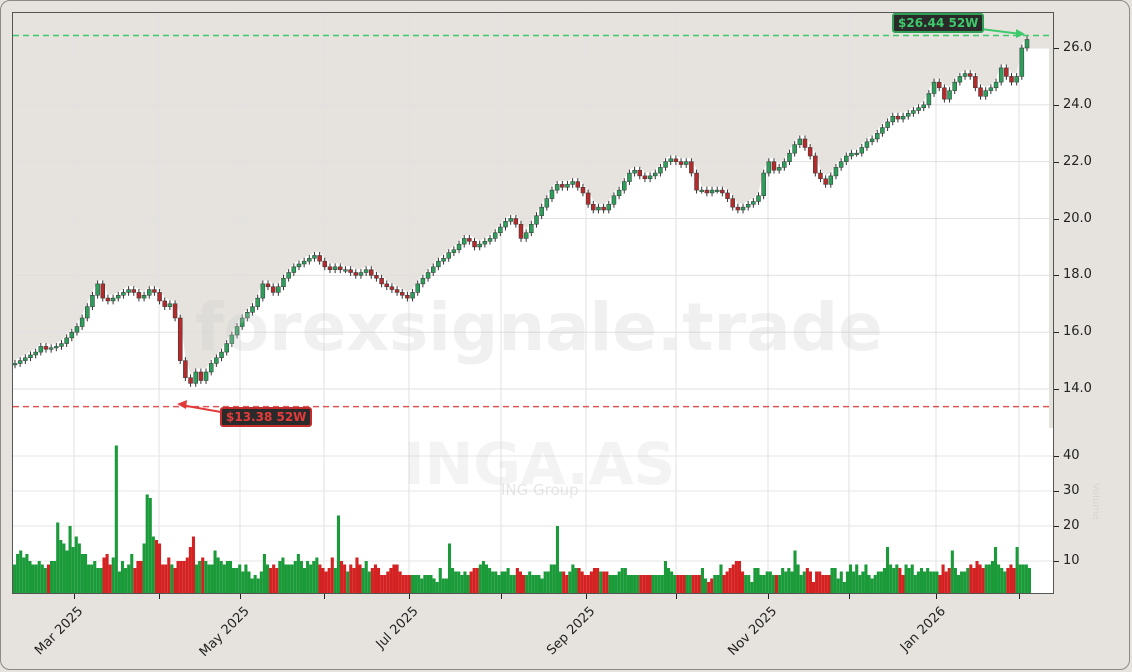 The height and width of the screenshot is (672, 1132). What do you see at coordinates (1071, 455) in the screenshot?
I see `volume-tick-label: 40` at bounding box center [1071, 455].